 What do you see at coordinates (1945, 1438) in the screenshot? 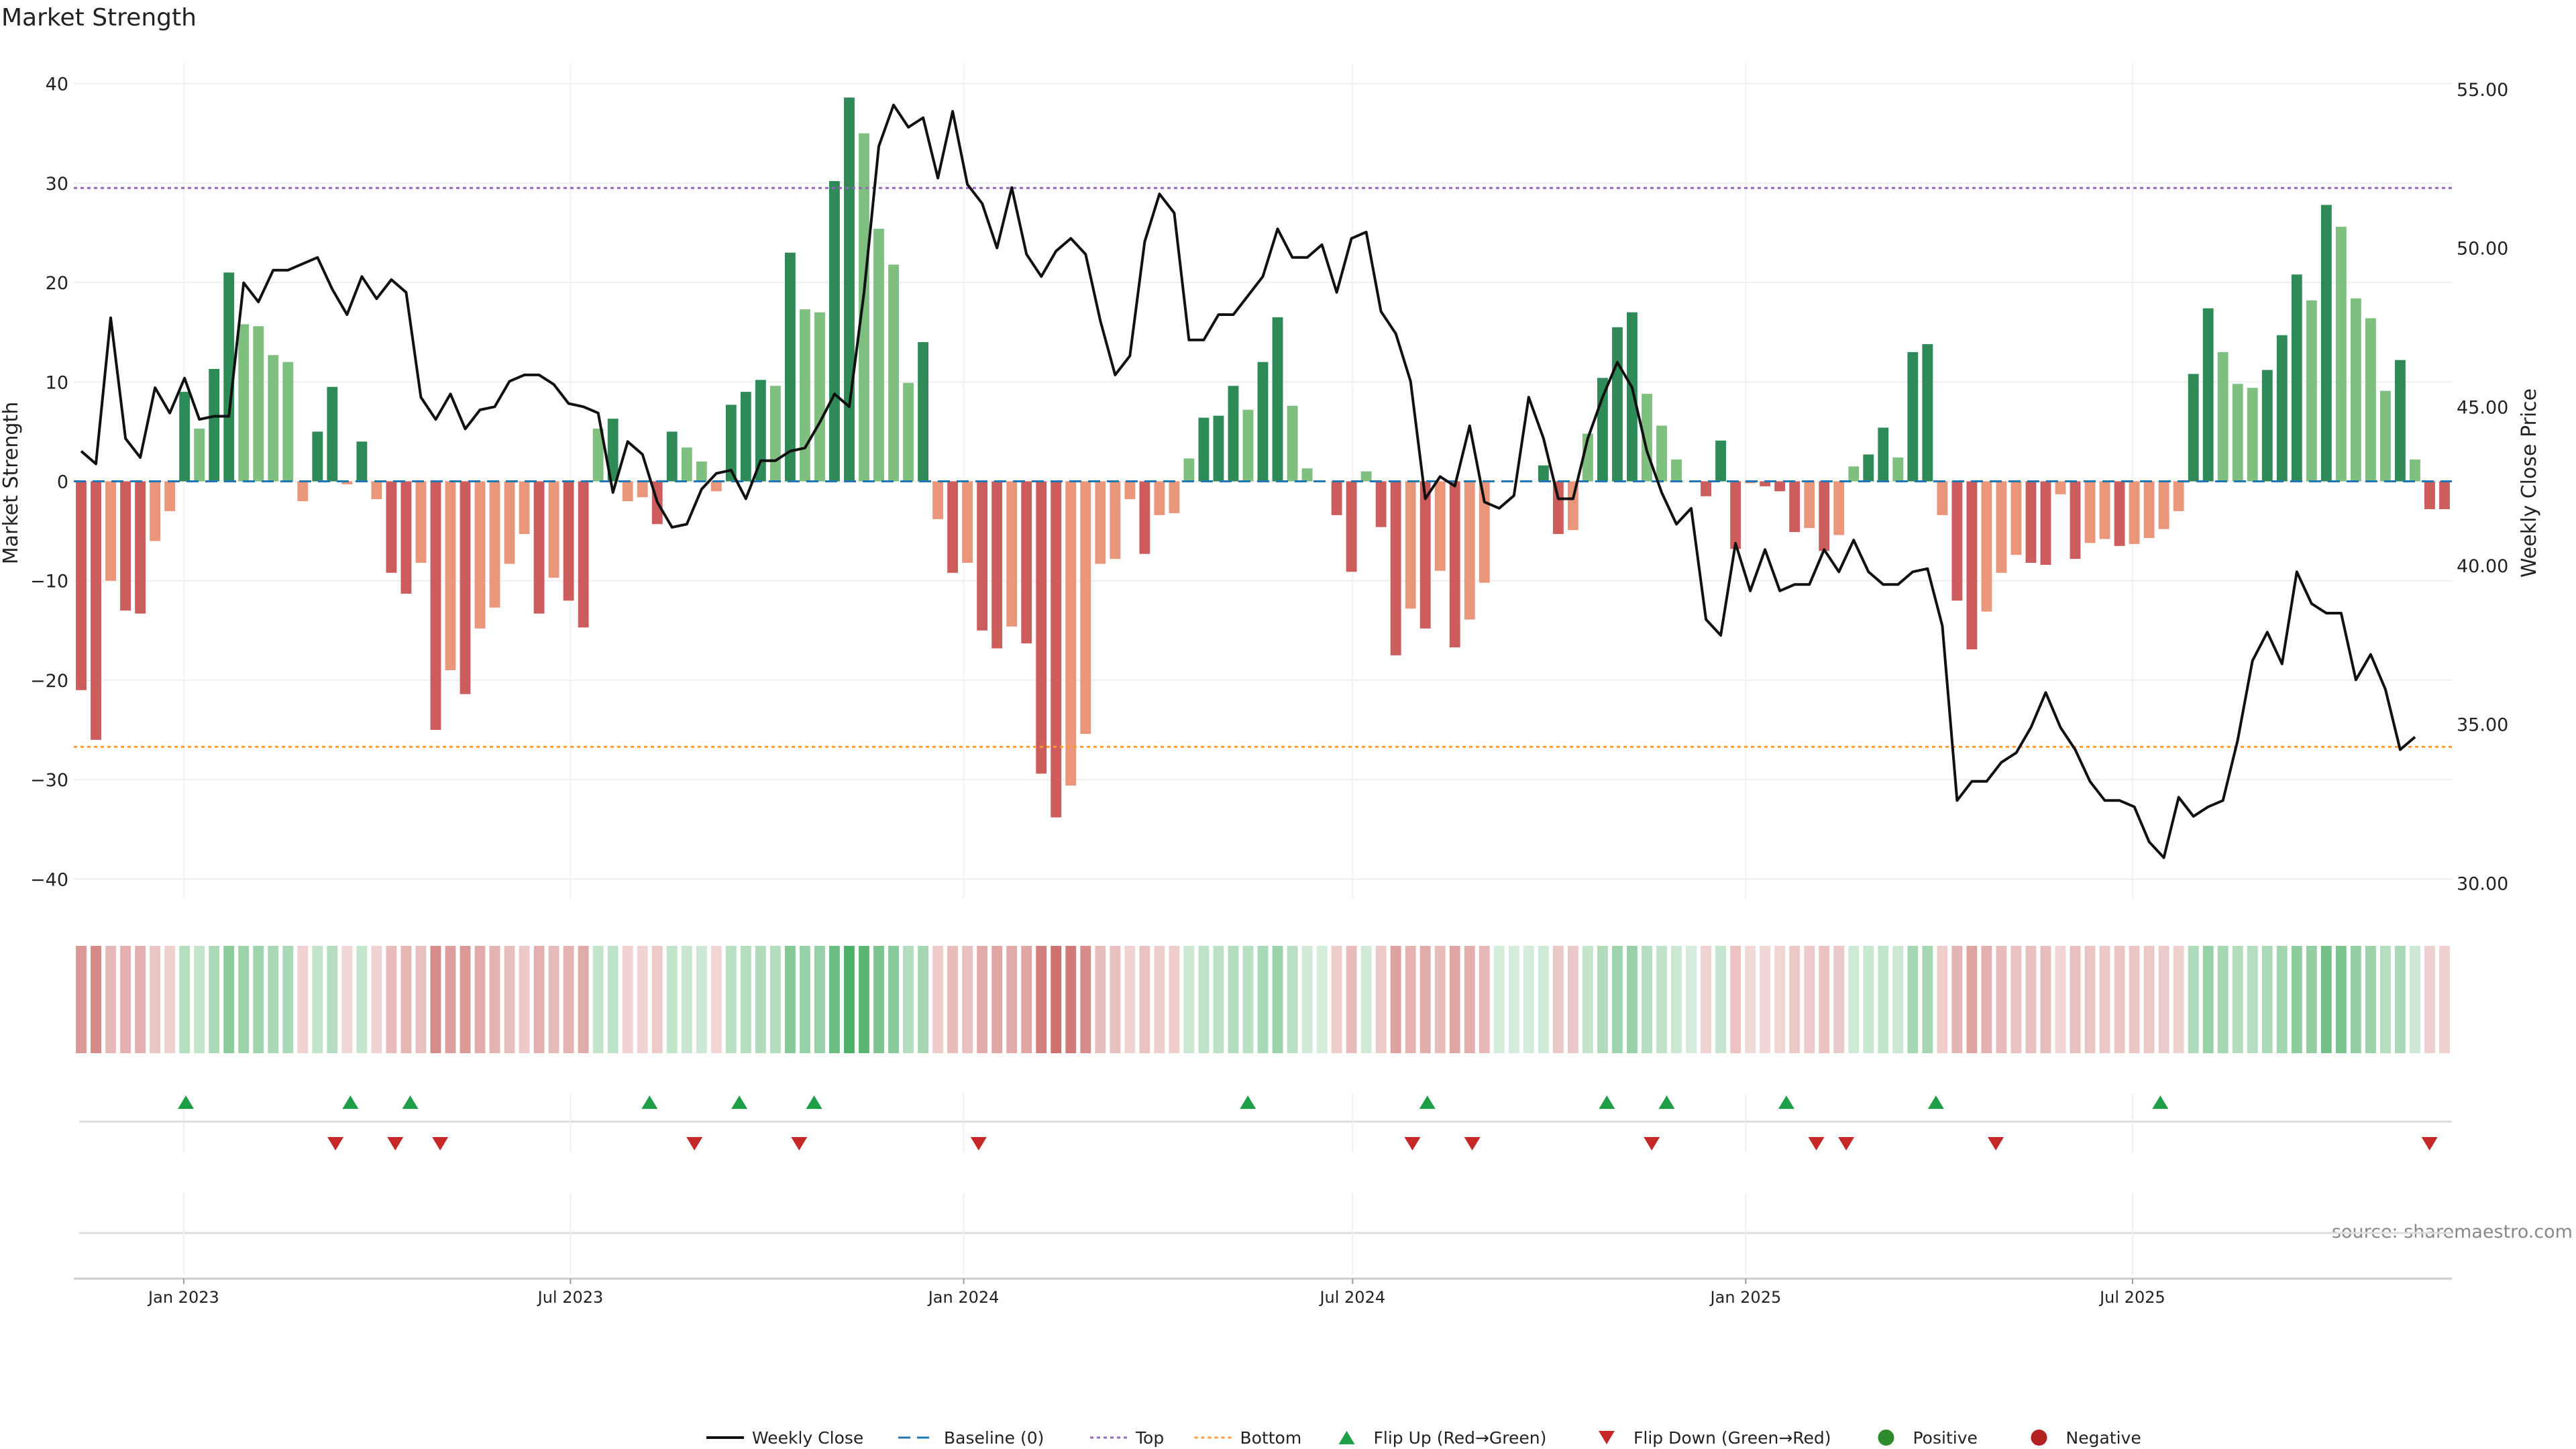
I see `legend-label: Positive` at bounding box center [1945, 1438].